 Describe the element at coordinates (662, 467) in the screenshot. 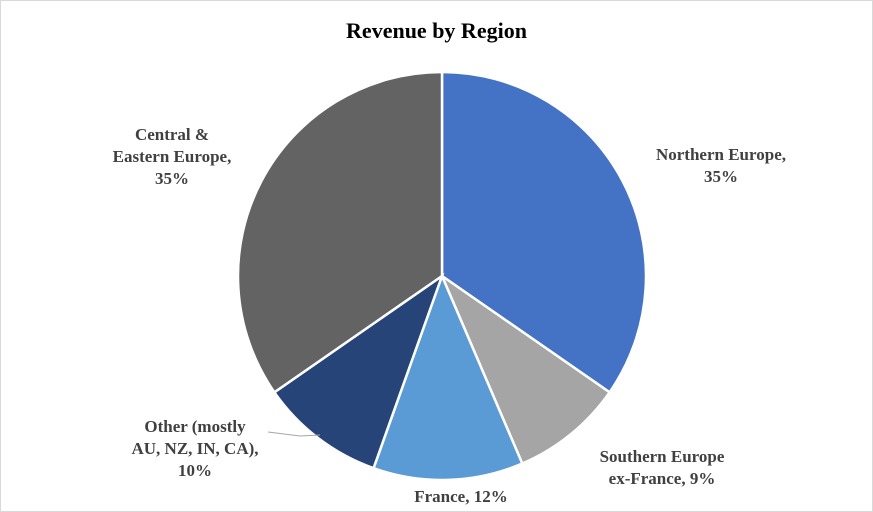

I see `slice-label-1: Southern Europe ex-France, 9%` at that location.